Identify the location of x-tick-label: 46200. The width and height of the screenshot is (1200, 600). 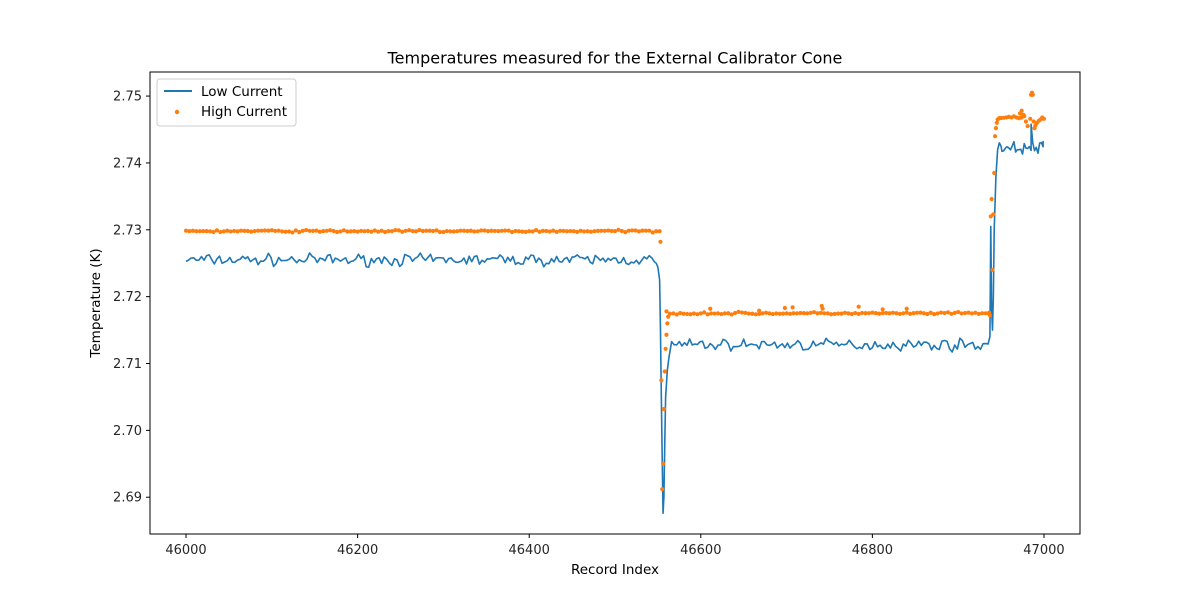
(357, 550).